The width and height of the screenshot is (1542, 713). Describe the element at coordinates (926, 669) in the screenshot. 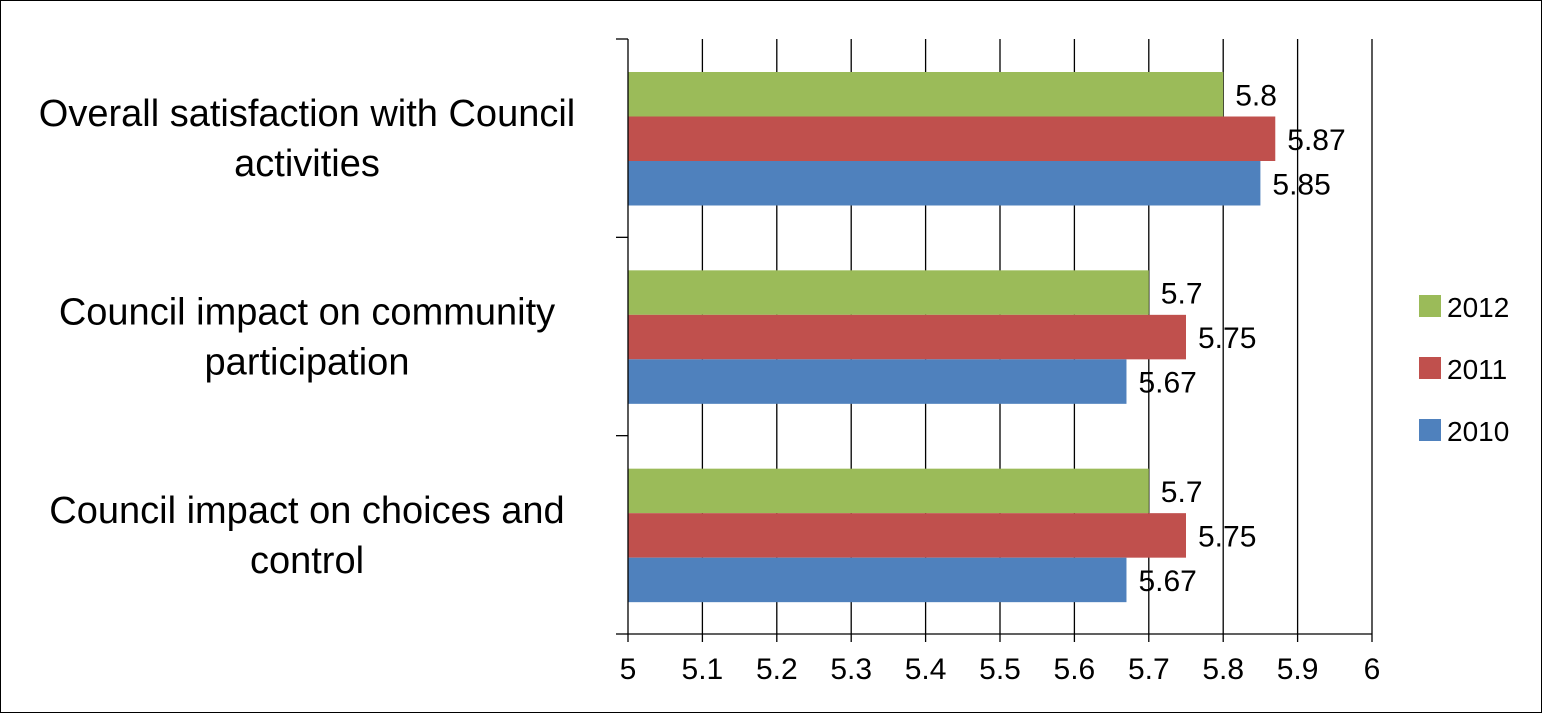

I see `x-tick-label: 5.4` at that location.